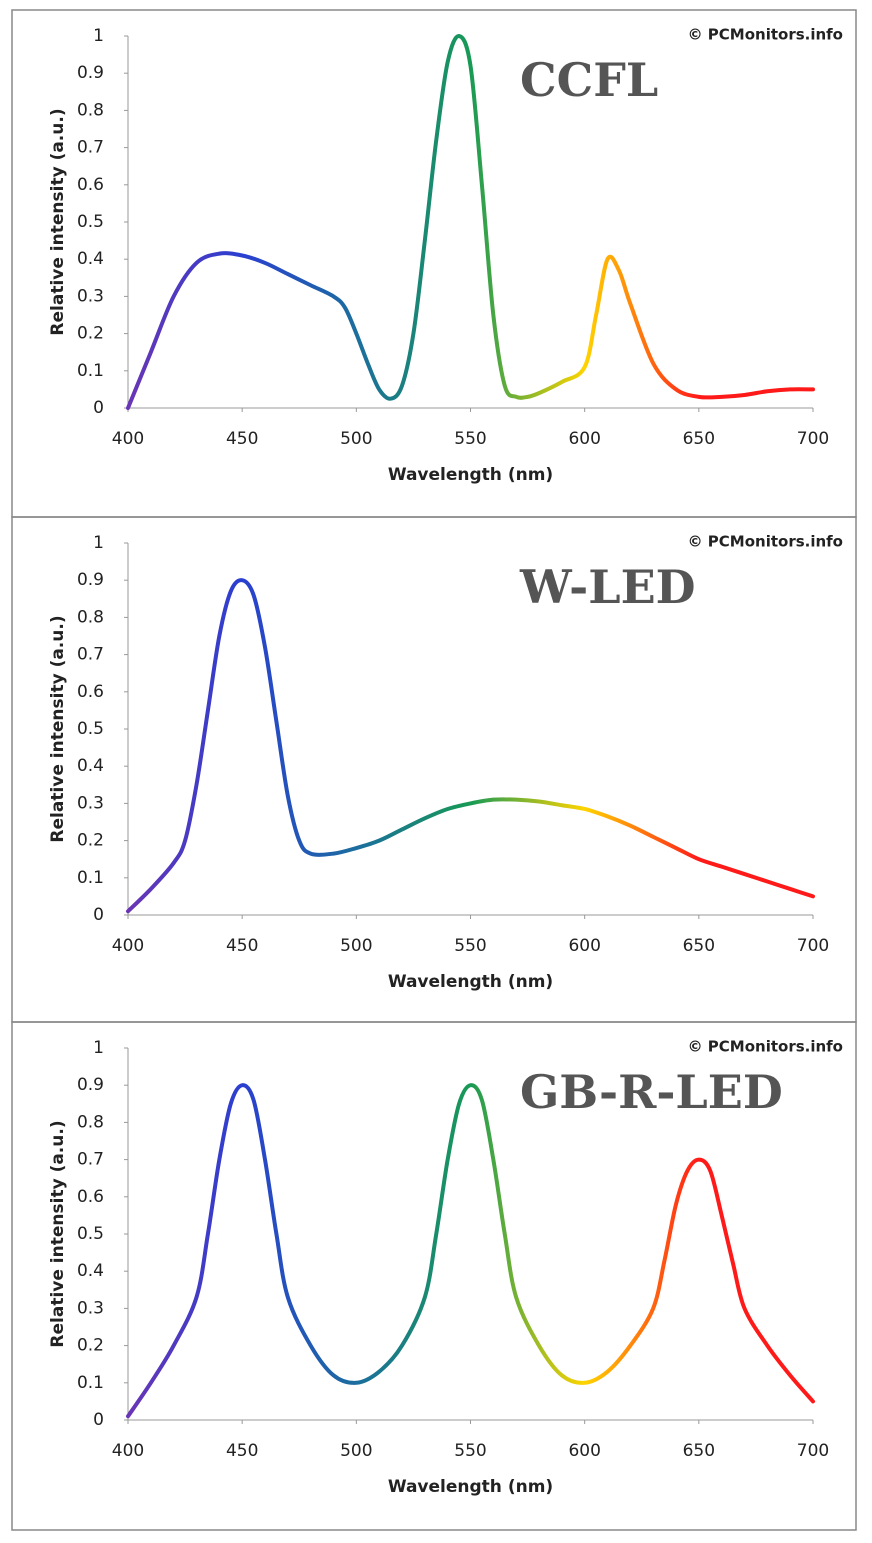 The width and height of the screenshot is (872, 1543). I want to click on chart-title: GB-R-LED, so click(651, 1092).